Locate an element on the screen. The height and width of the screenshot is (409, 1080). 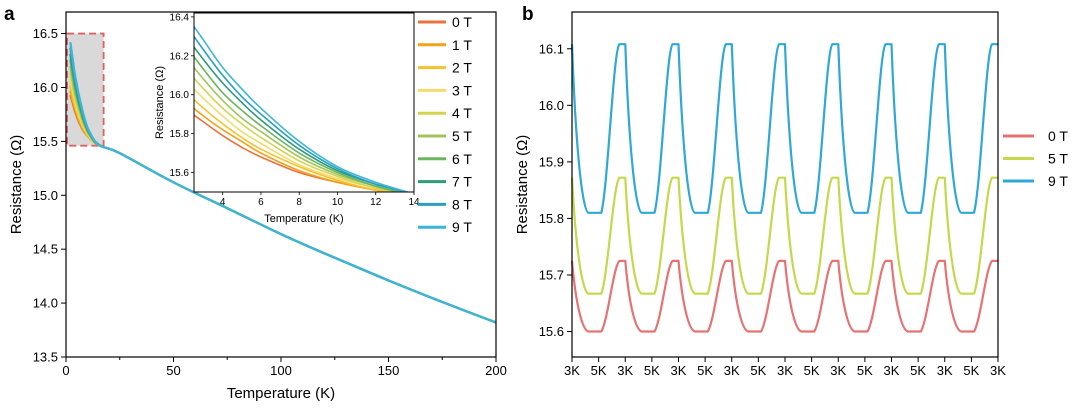
inset-series-line-9t is located at coordinates (302, 108).